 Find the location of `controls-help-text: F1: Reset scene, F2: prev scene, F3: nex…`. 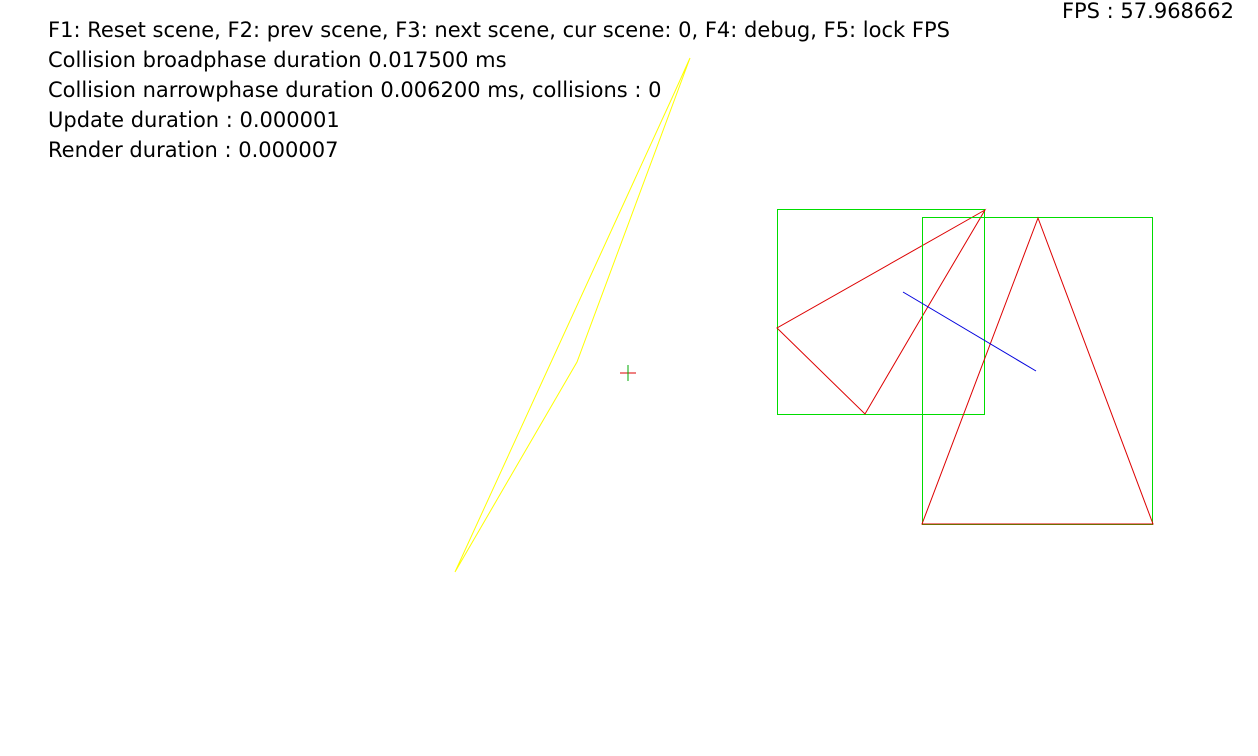

controls-help-text: F1: Reset scene, F2: prev scene, F3: nex… is located at coordinates (499, 30).